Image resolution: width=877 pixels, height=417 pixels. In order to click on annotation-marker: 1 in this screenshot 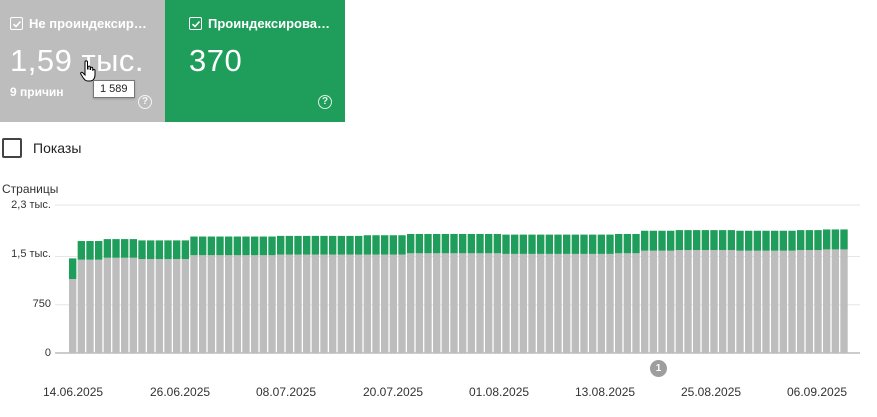, I will do `click(658, 368)`.